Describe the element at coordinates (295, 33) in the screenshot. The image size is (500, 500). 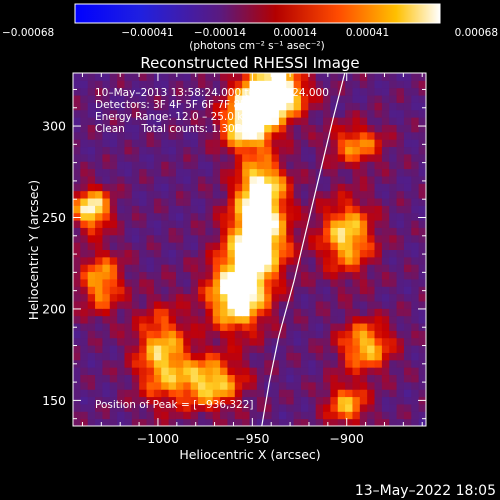
I see `colorbar-tick-label: 0.00014` at that location.